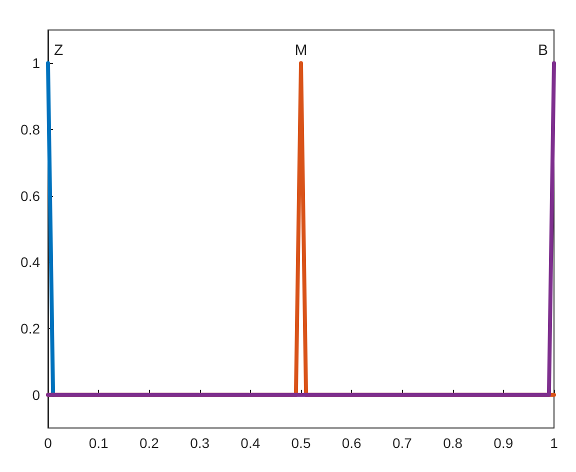 The height and width of the screenshot is (472, 576). What do you see at coordinates (149, 443) in the screenshot?
I see `x-tick-label: 0.2` at bounding box center [149, 443].